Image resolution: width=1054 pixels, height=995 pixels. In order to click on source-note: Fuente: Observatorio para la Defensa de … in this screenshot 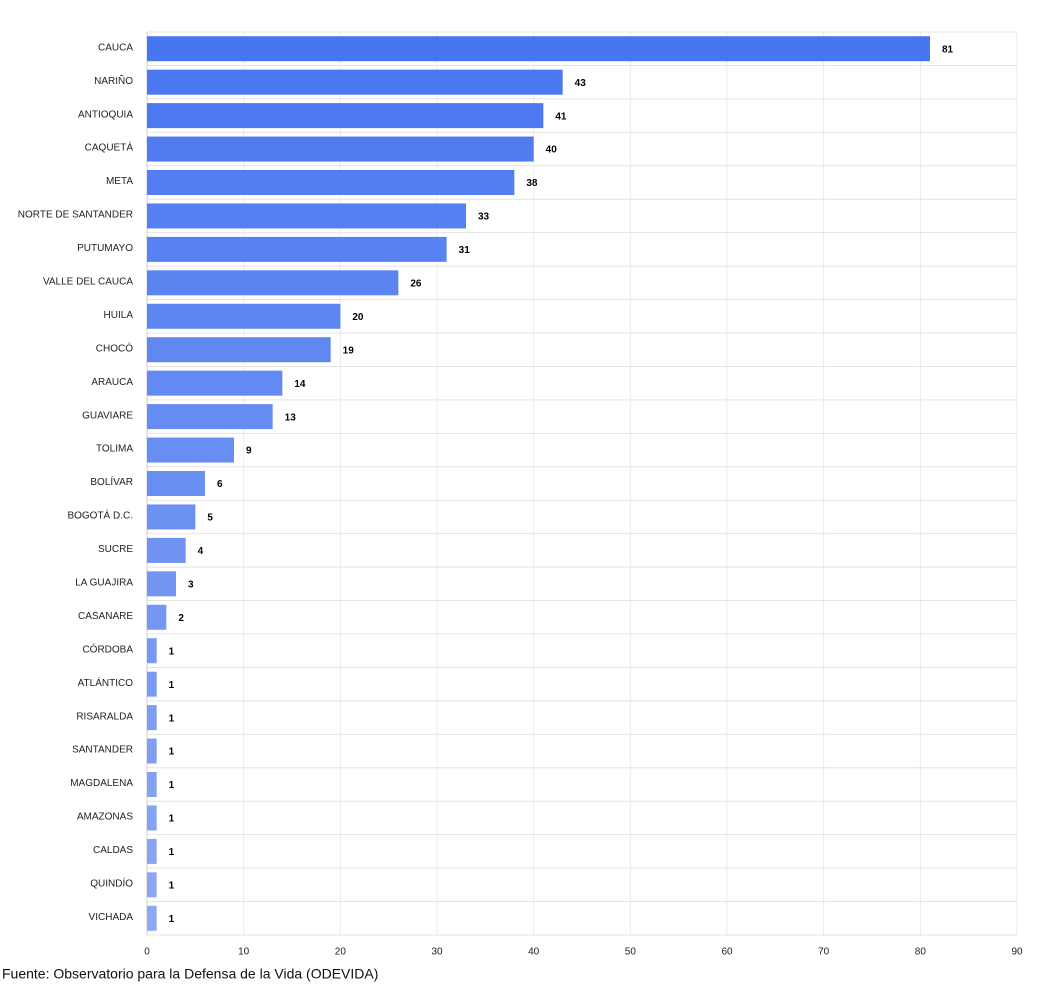, I will do `click(190, 974)`.